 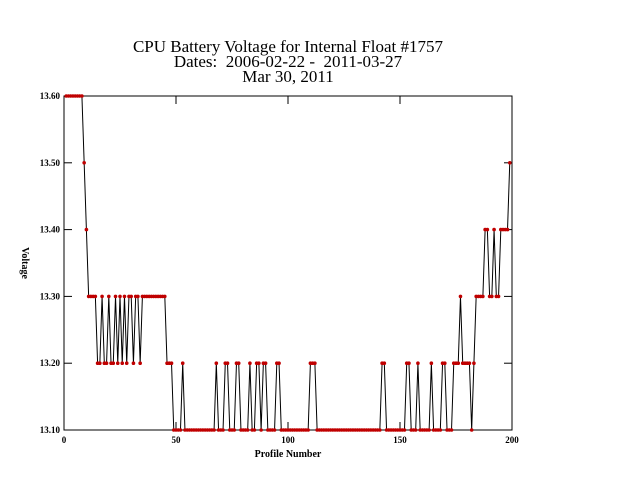 I want to click on x-axis-label: Profile Number, so click(x=288, y=454).